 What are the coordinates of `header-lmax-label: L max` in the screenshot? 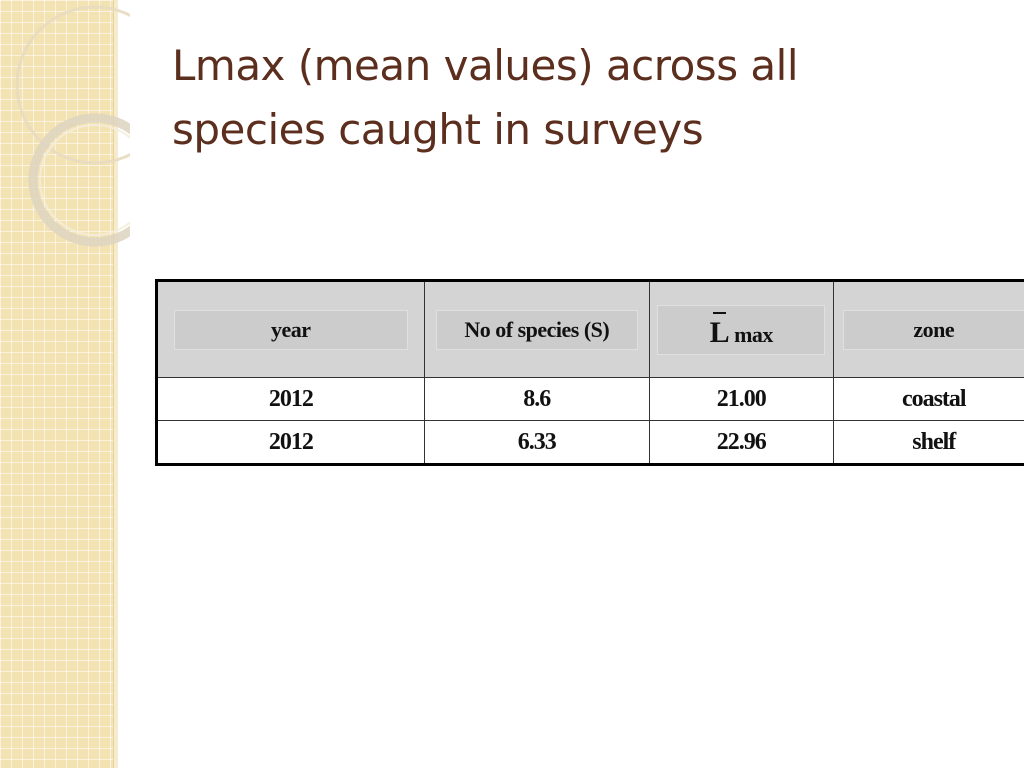 It's located at (741, 329).